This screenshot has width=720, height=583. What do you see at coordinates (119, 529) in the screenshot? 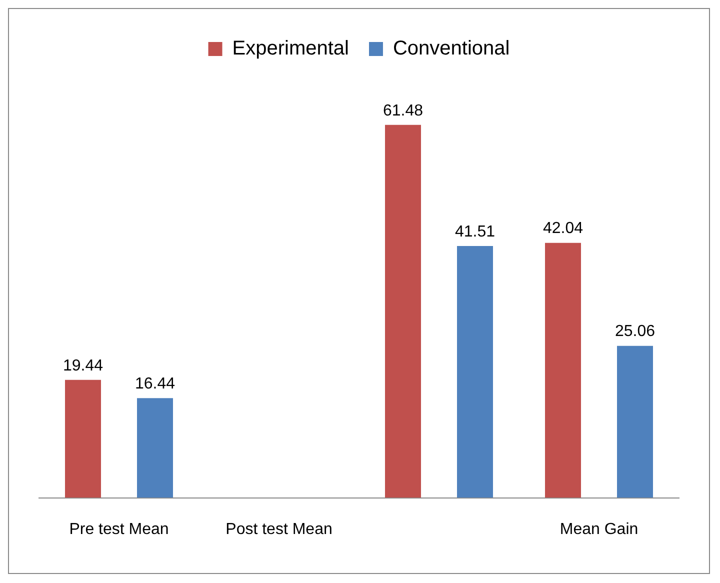
I see `x-tick-label: Pre test Mean` at bounding box center [119, 529].